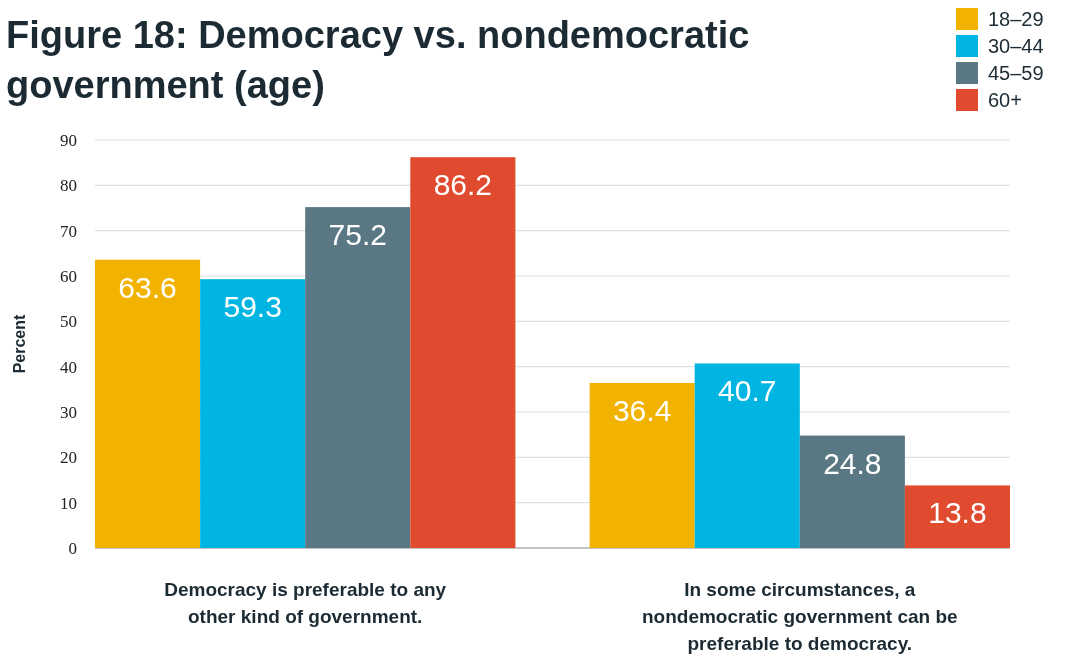 The width and height of the screenshot is (1066, 668). Describe the element at coordinates (68, 322) in the screenshot. I see `y-tick-label: 50` at that location.